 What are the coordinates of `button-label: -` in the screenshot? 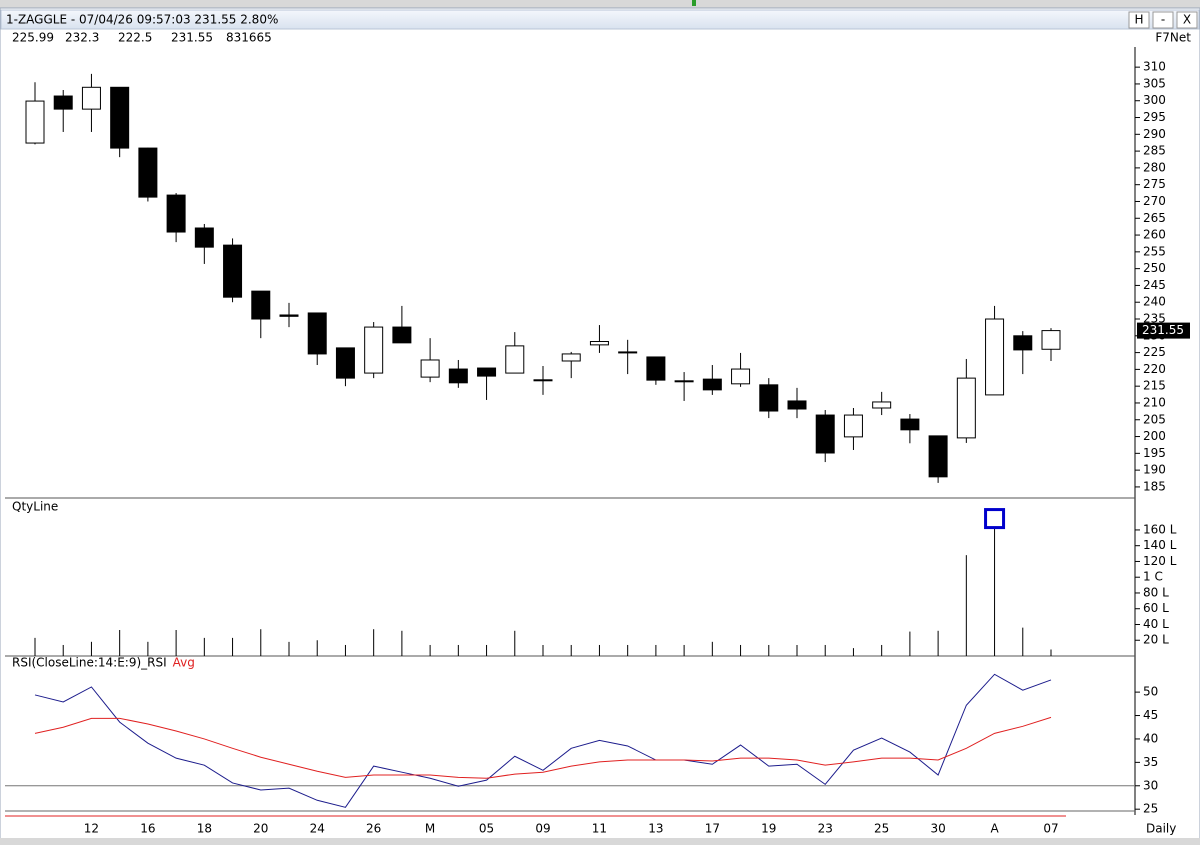 It's located at (1163, 20).